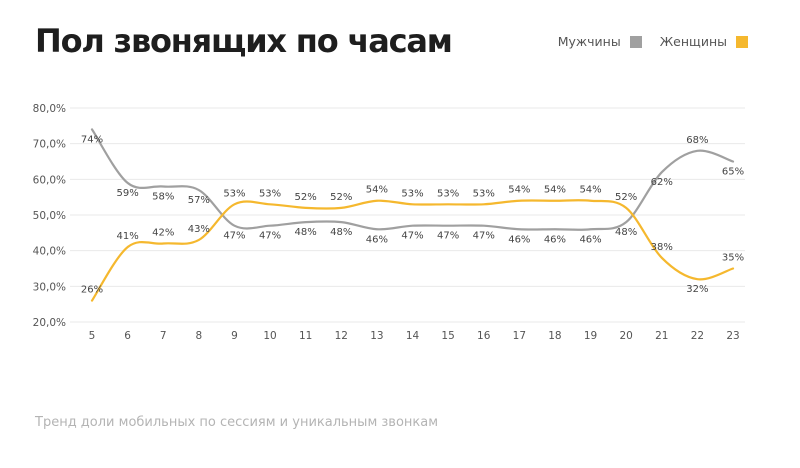 The width and height of the screenshot is (800, 468). I want to click on legend-label-women: Женщины, so click(693, 41).